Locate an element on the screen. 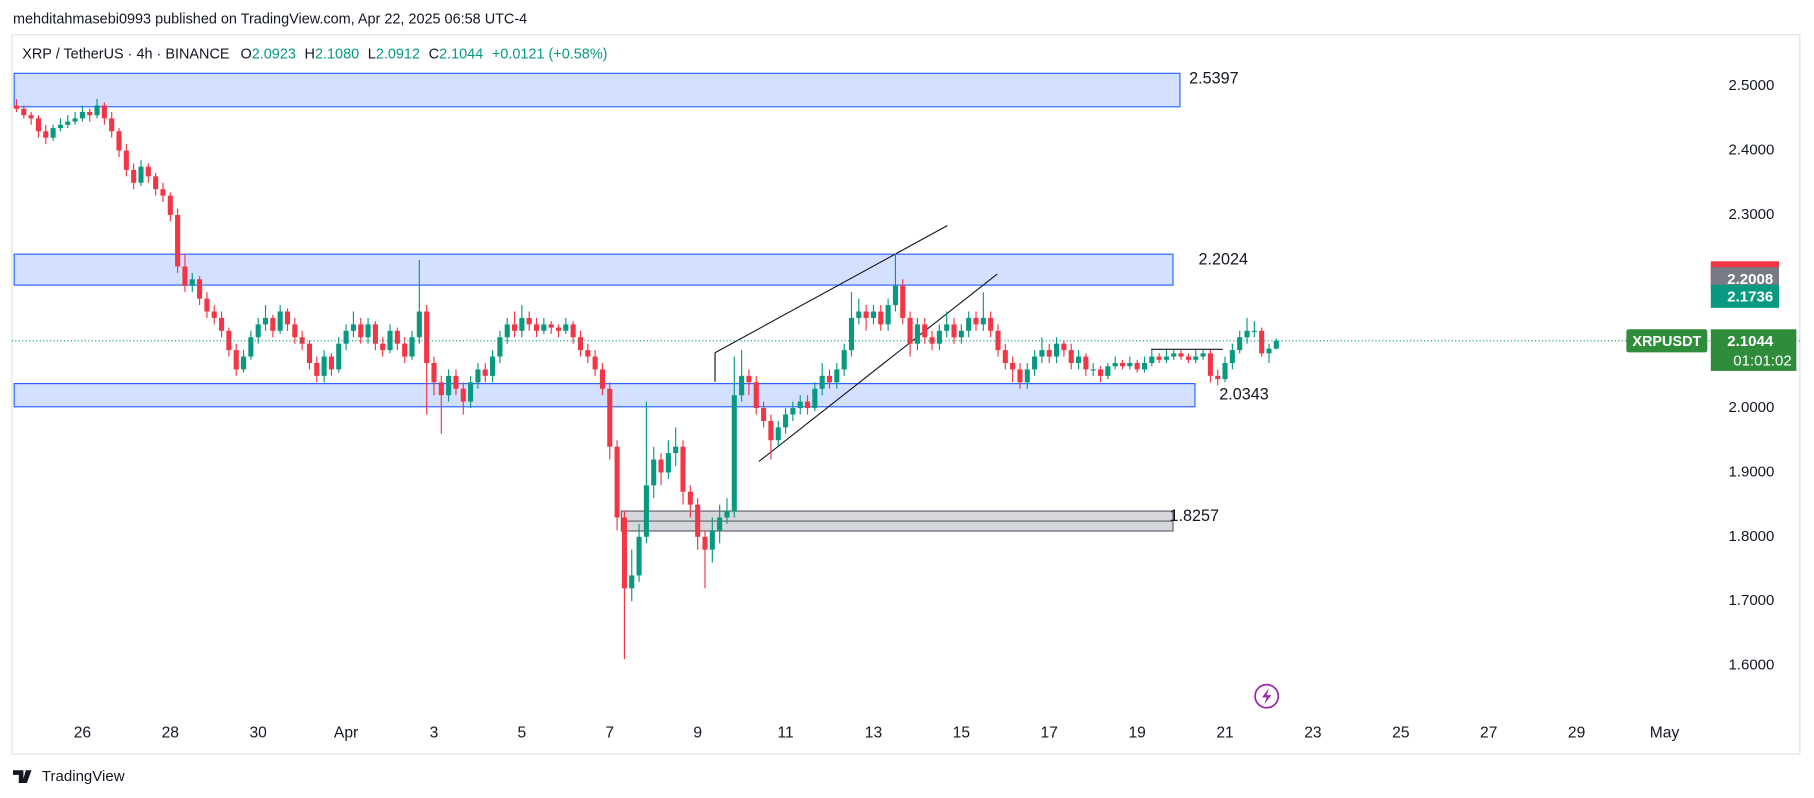 Image resolution: width=1814 pixels, height=798 pixels. x-tick-label: 5 is located at coordinates (522, 732).